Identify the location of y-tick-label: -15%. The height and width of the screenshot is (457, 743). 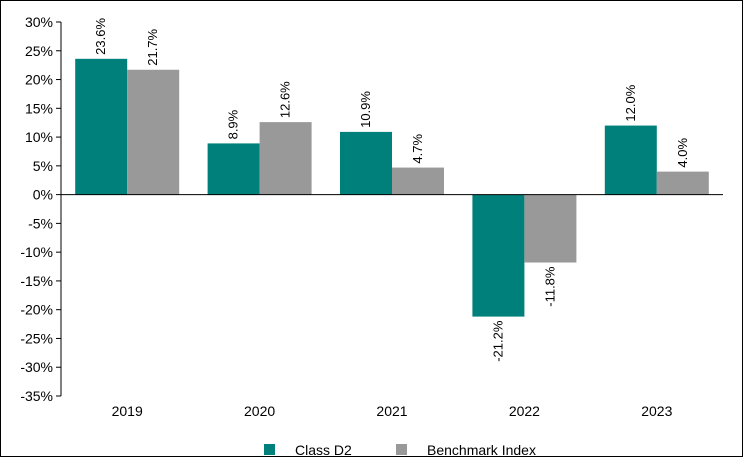
(36, 281).